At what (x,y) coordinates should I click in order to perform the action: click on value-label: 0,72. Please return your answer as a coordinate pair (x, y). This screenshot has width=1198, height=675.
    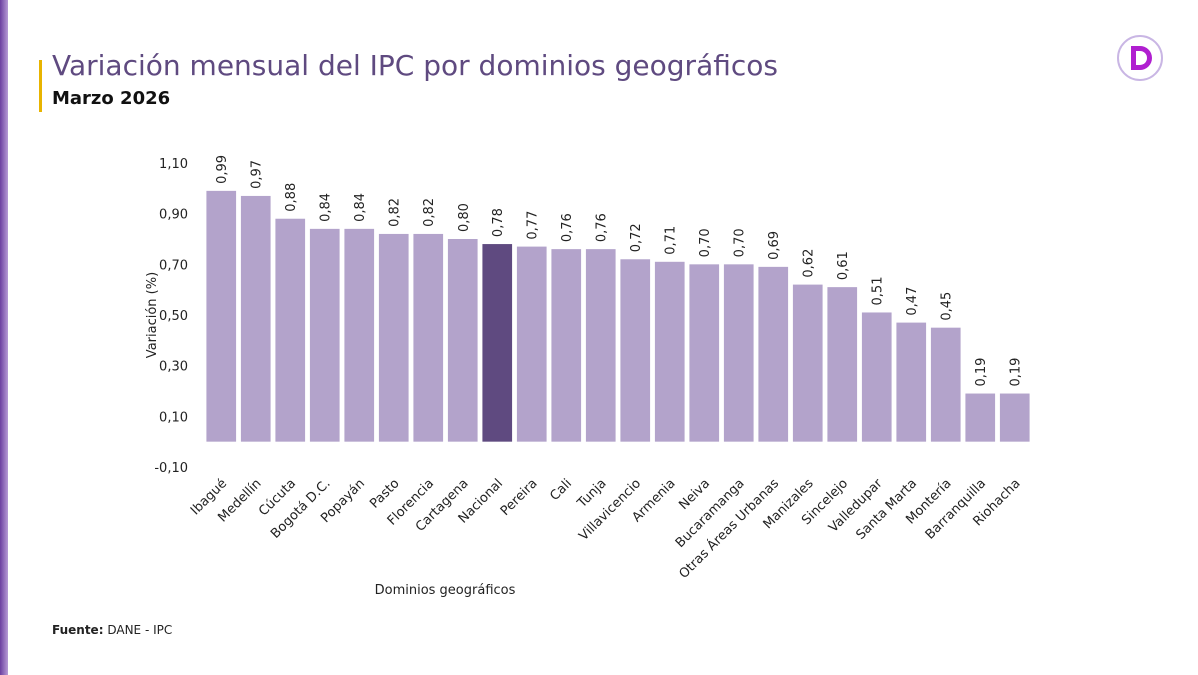
    Looking at the image, I should click on (636, 237).